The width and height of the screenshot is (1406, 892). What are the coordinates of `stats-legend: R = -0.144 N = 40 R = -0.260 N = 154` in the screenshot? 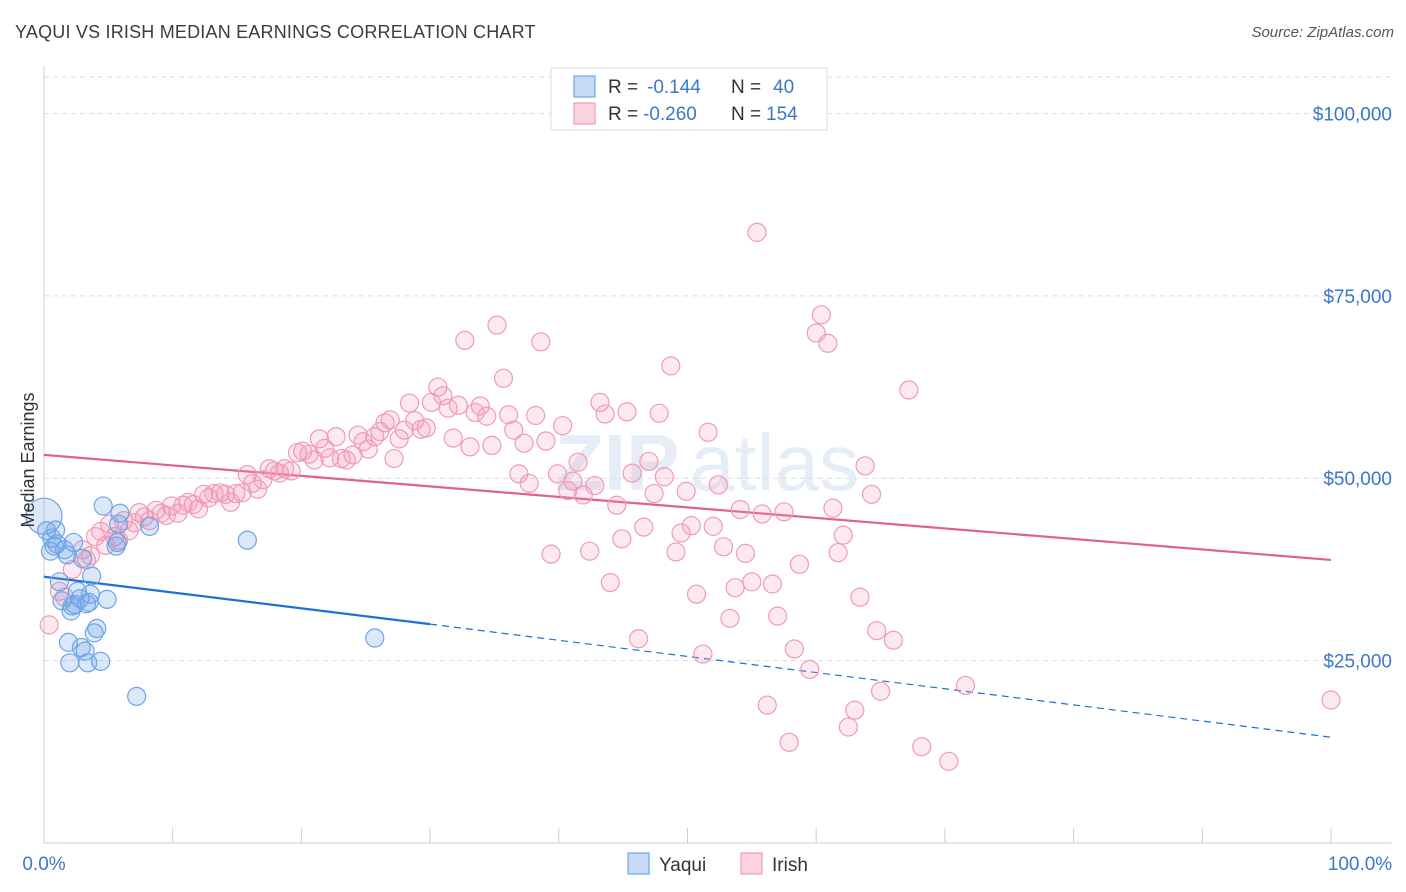 It's located at (689, 99).